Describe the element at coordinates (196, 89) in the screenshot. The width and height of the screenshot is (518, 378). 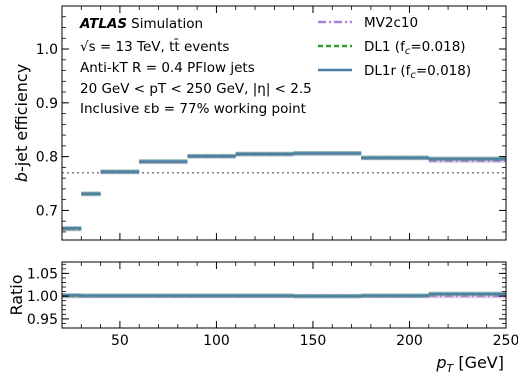
I see `annotation-kinematics: 20 GeV < pT < 250 GeV, |η| < 2.5` at that location.